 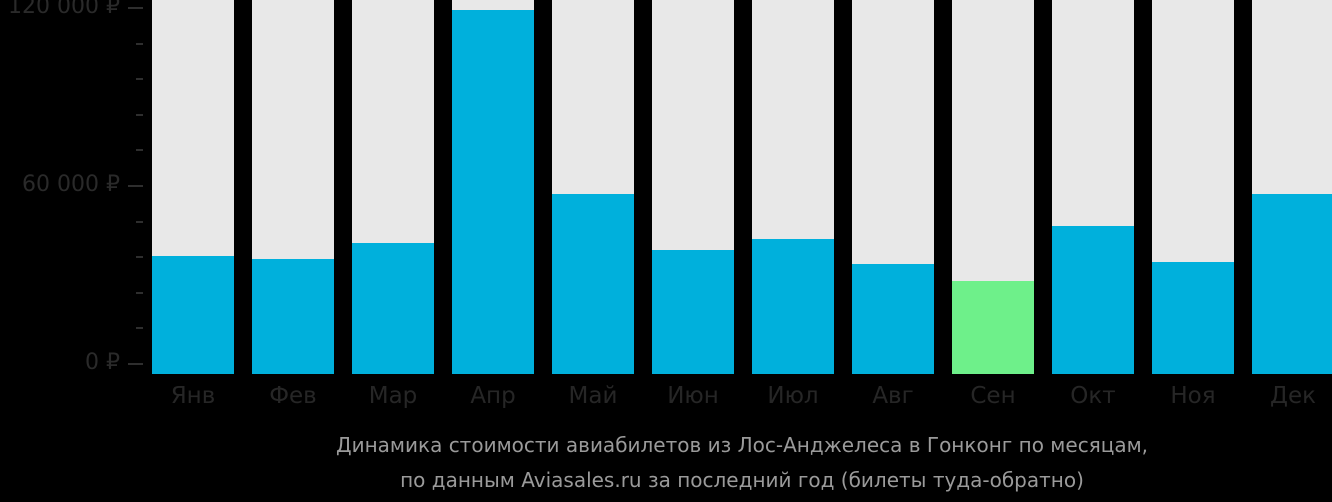 What do you see at coordinates (71, 184) in the screenshot?
I see `y-axis-label: 60 000 ₽` at bounding box center [71, 184].